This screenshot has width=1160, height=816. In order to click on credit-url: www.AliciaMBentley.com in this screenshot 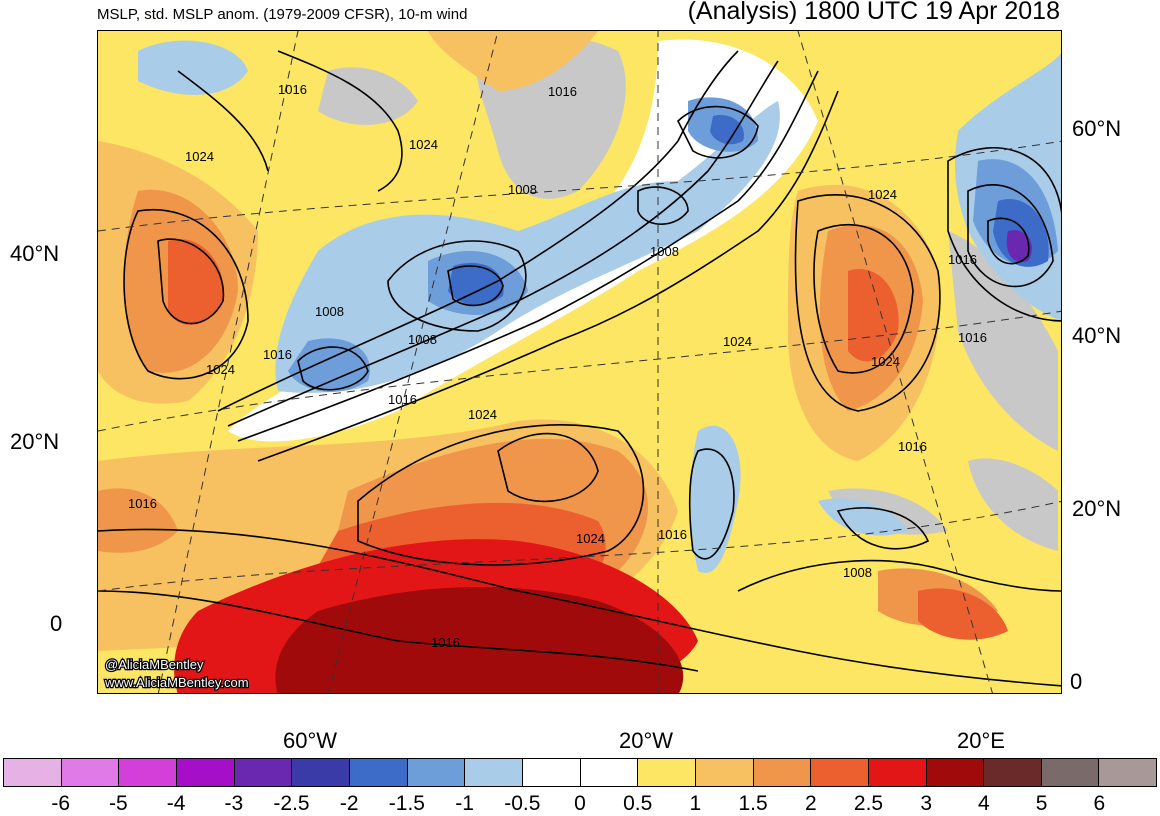, I will do `click(176, 682)`.